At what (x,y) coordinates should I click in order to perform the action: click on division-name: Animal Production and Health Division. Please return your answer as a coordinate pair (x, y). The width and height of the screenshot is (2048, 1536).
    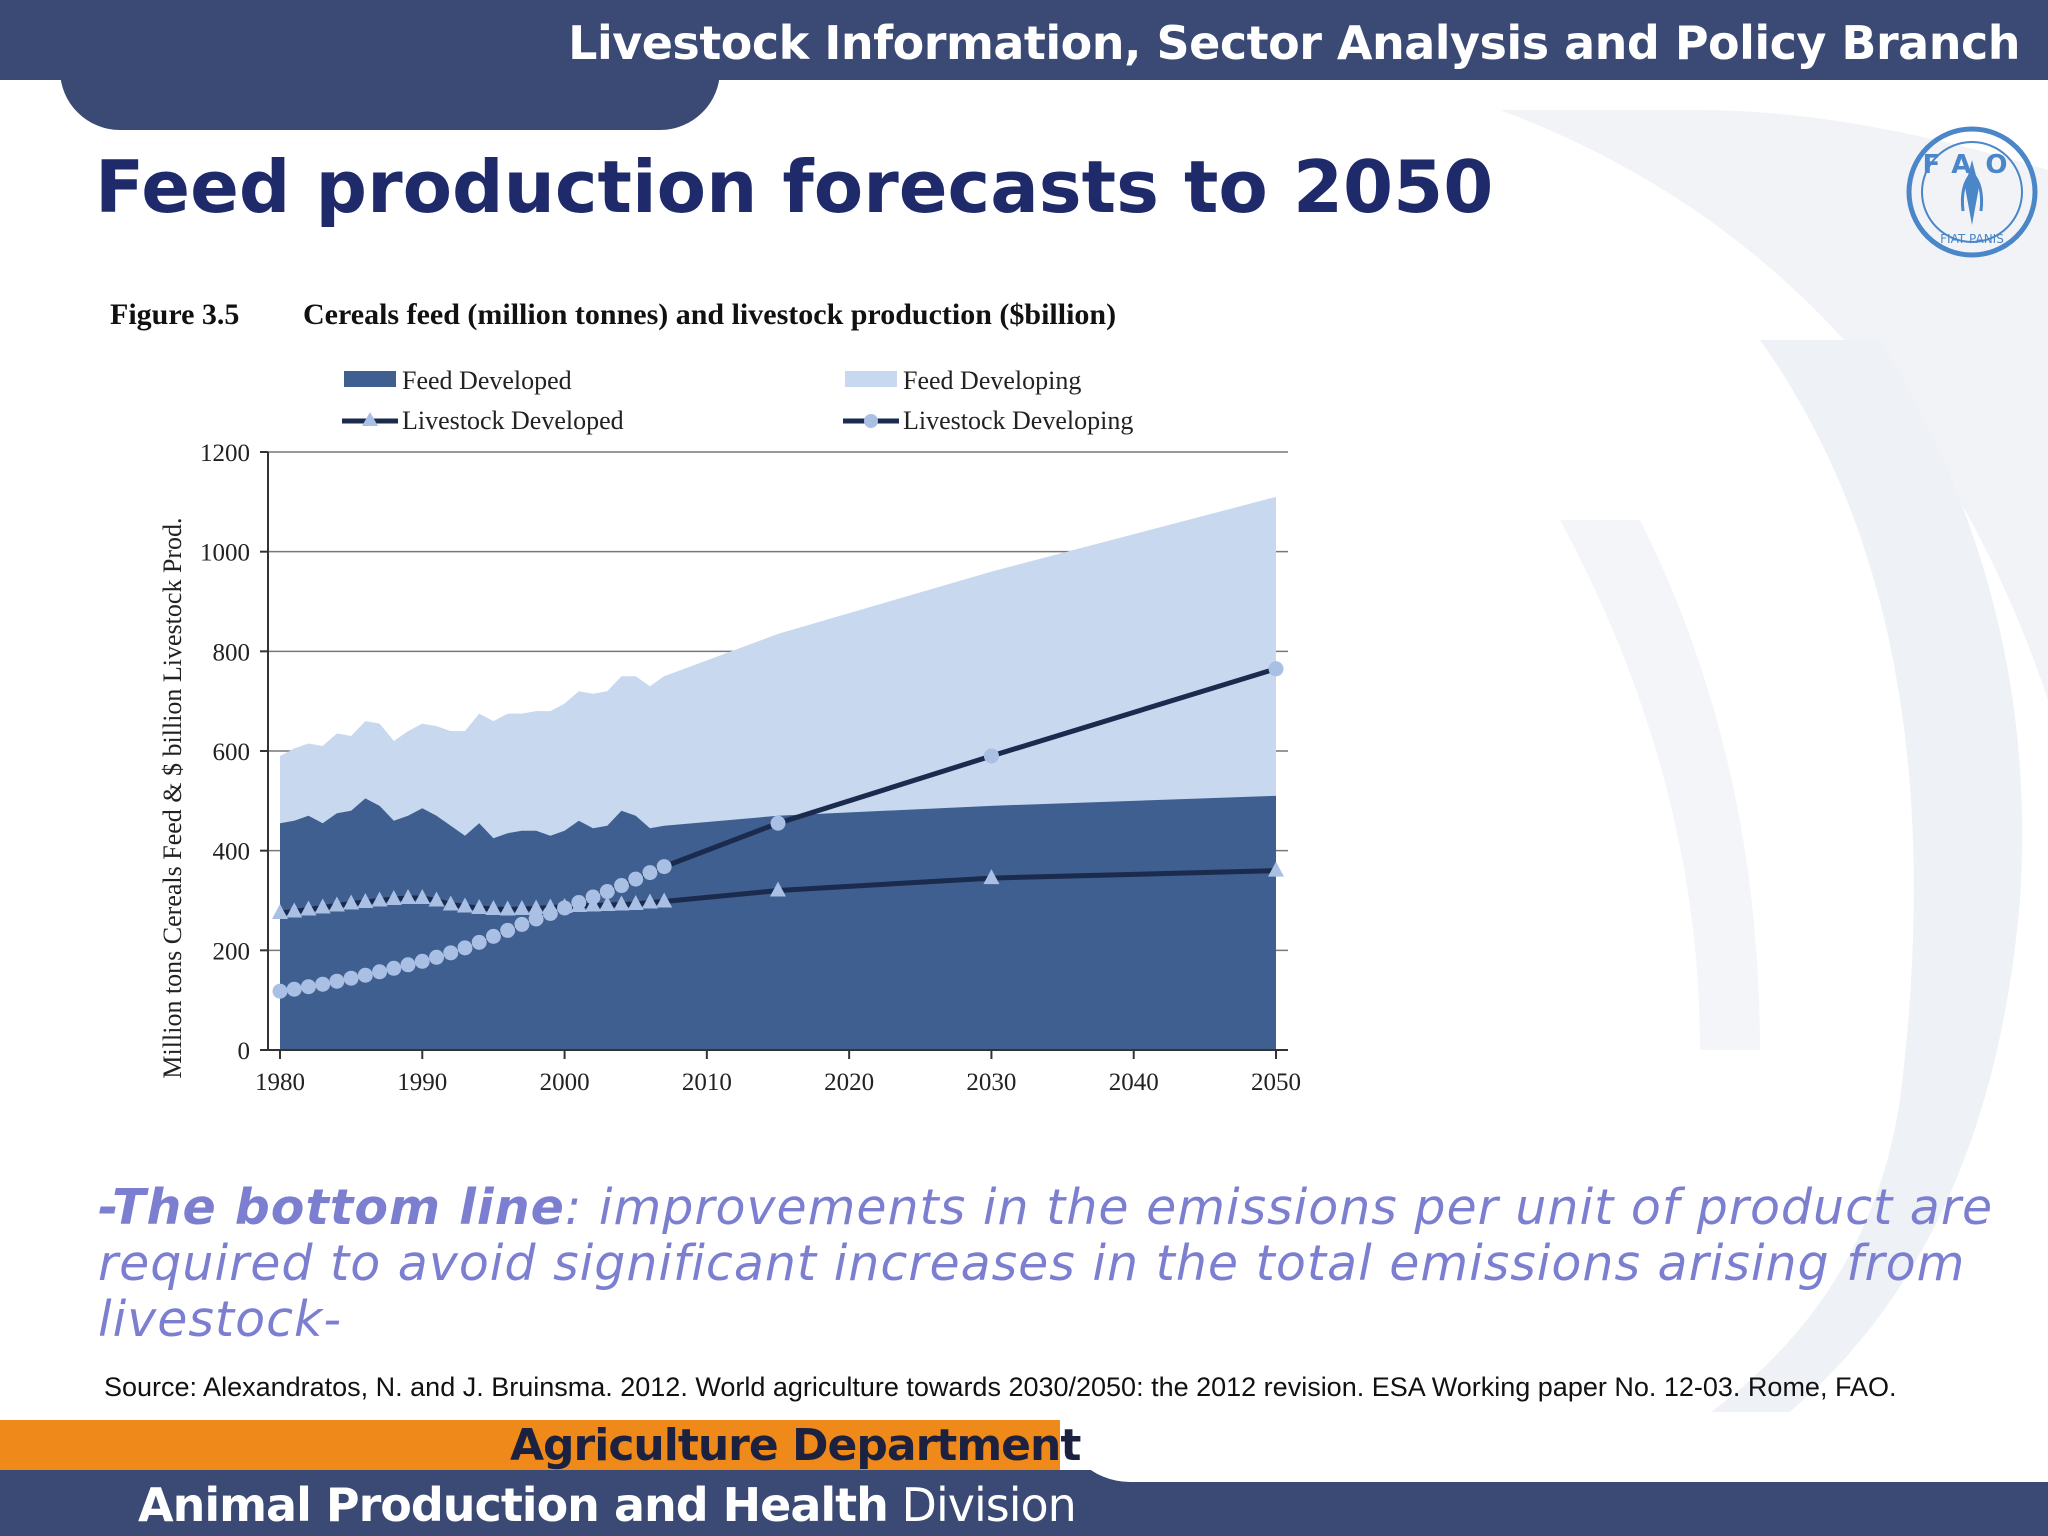
    Looking at the image, I should click on (607, 1505).